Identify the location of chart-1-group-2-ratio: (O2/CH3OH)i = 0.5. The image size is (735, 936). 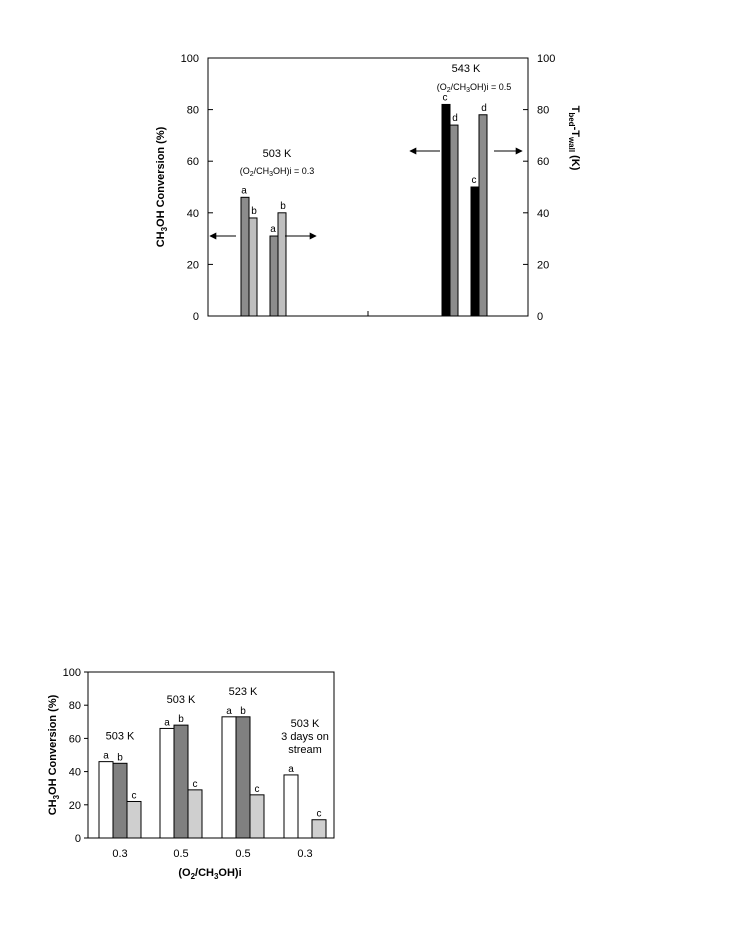
(474, 88).